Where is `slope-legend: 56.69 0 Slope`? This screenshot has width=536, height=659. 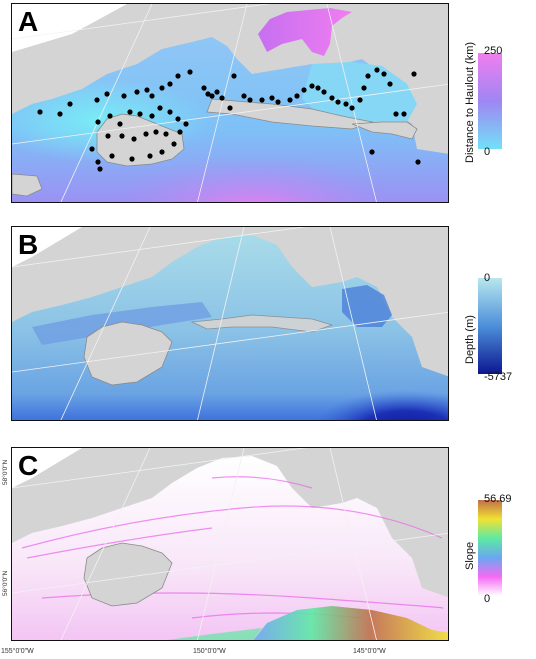 slope-legend: 56.69 0 Slope is located at coordinates (499, 552).